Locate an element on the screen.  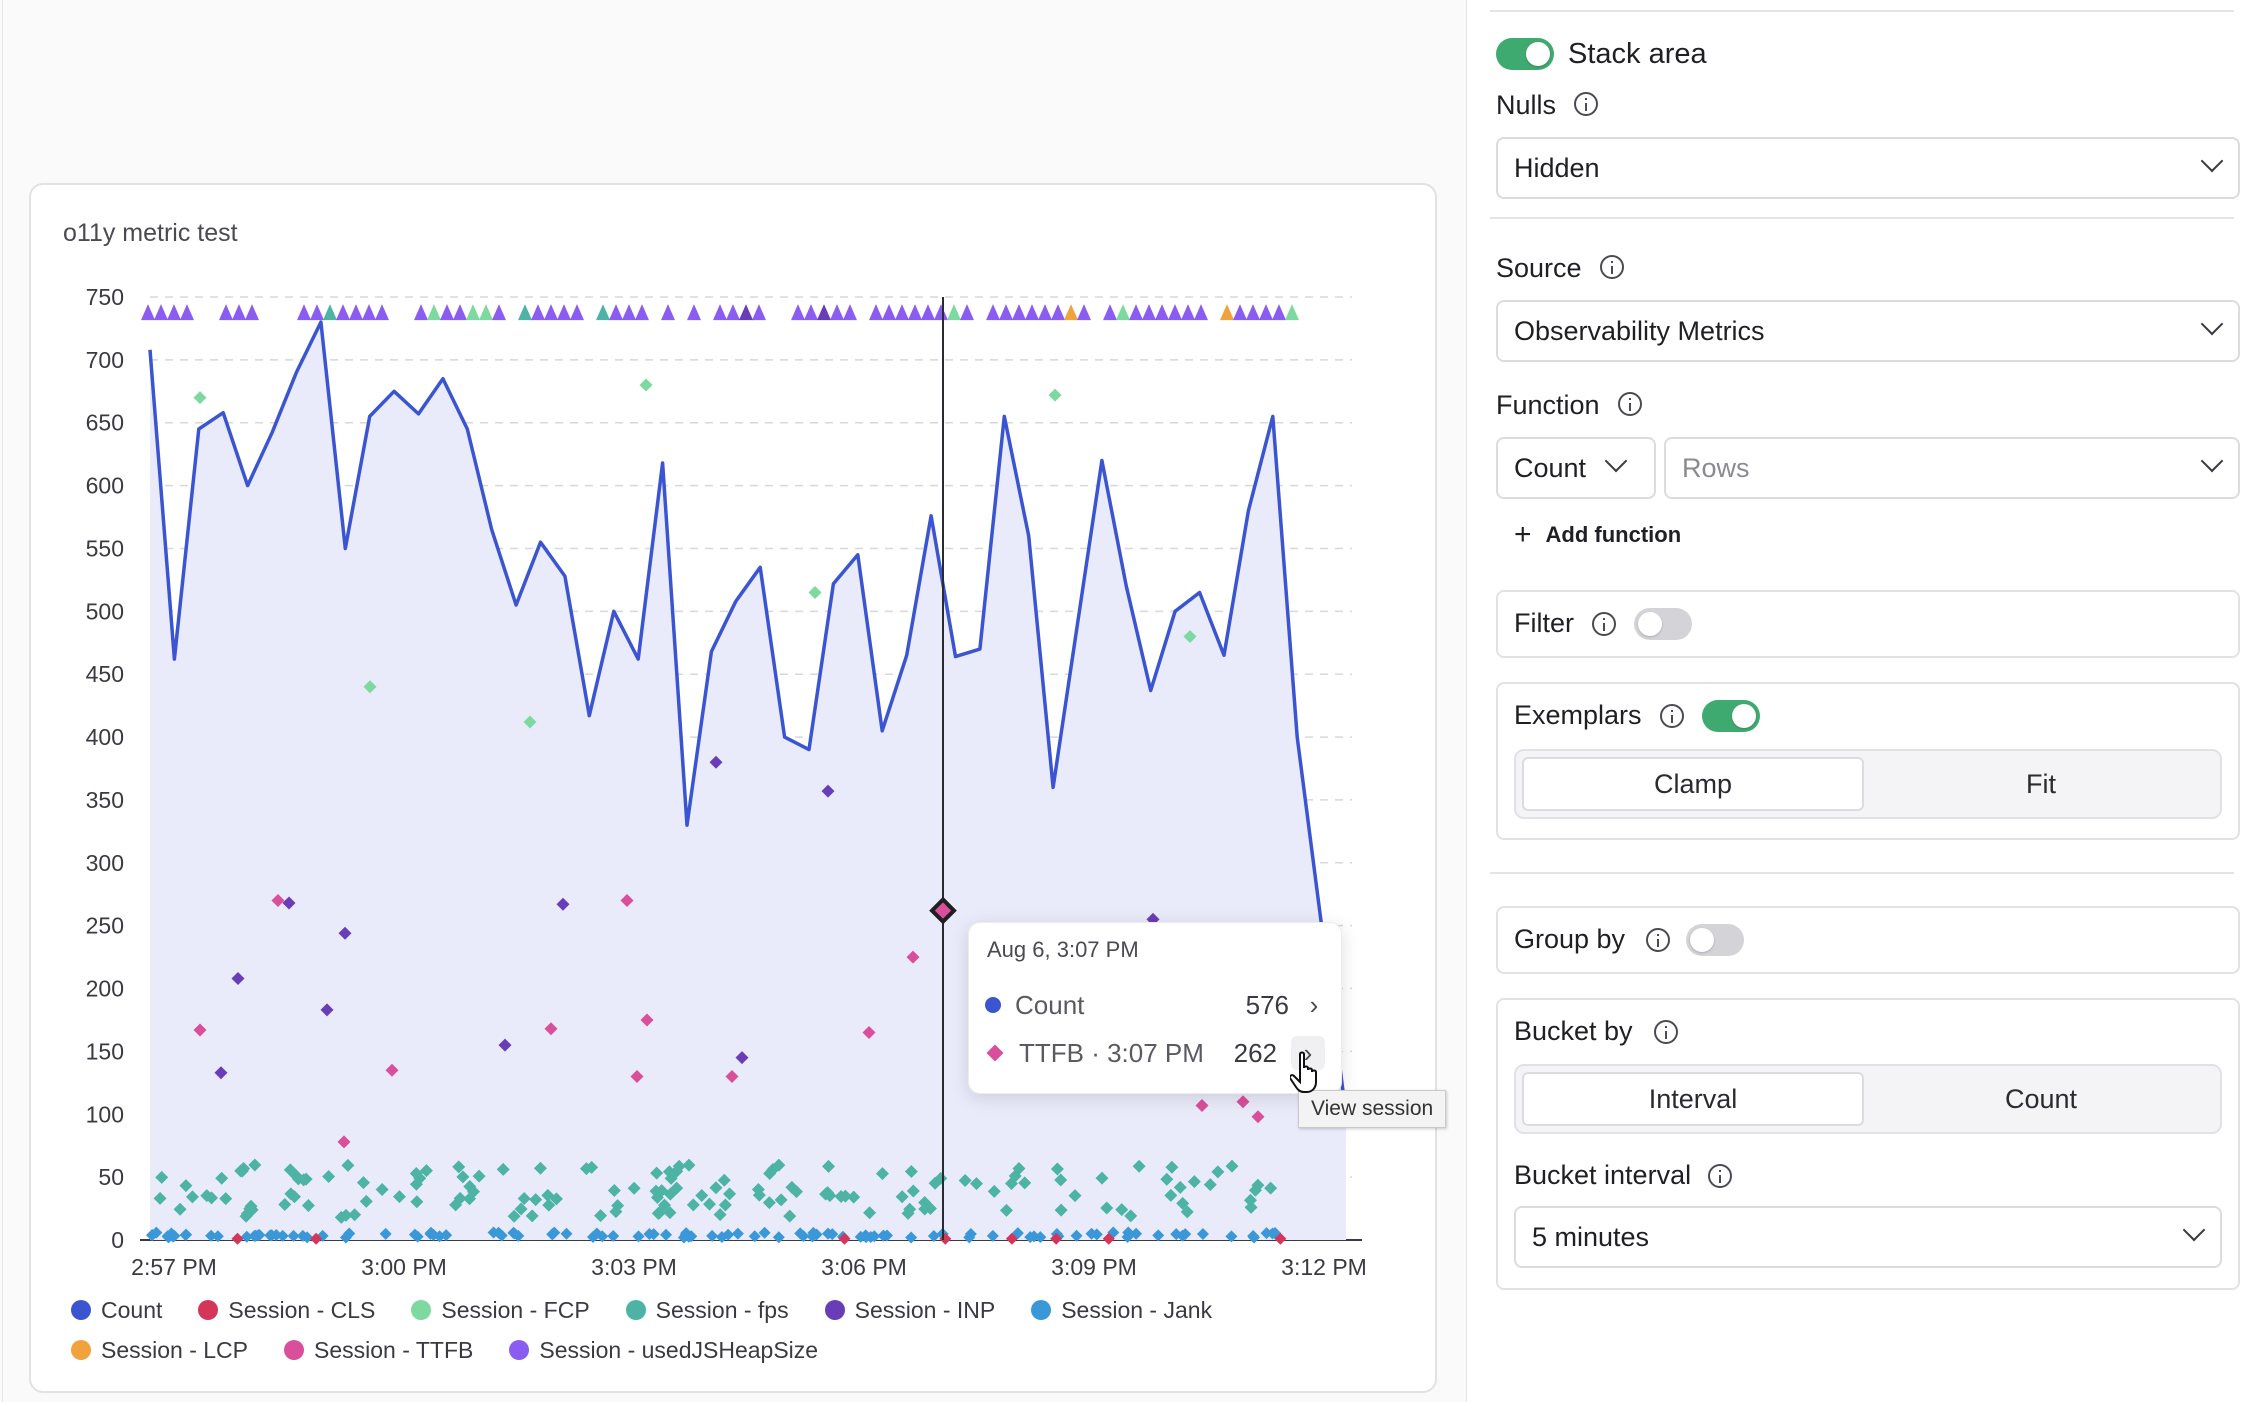
function-field-select: Rows is located at coordinates (1952, 468).